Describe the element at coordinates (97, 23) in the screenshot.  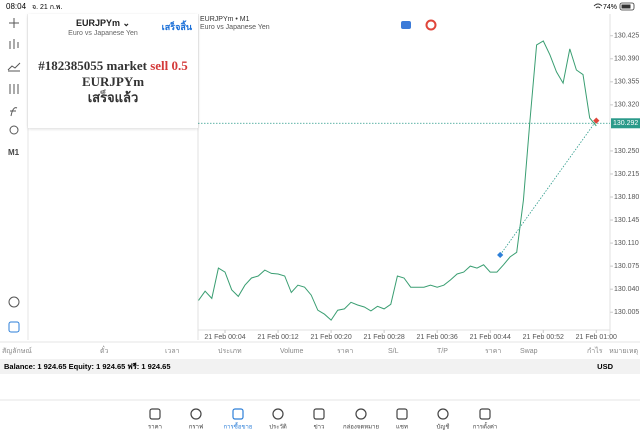
I see `symbol-text: EURJPYm` at that location.